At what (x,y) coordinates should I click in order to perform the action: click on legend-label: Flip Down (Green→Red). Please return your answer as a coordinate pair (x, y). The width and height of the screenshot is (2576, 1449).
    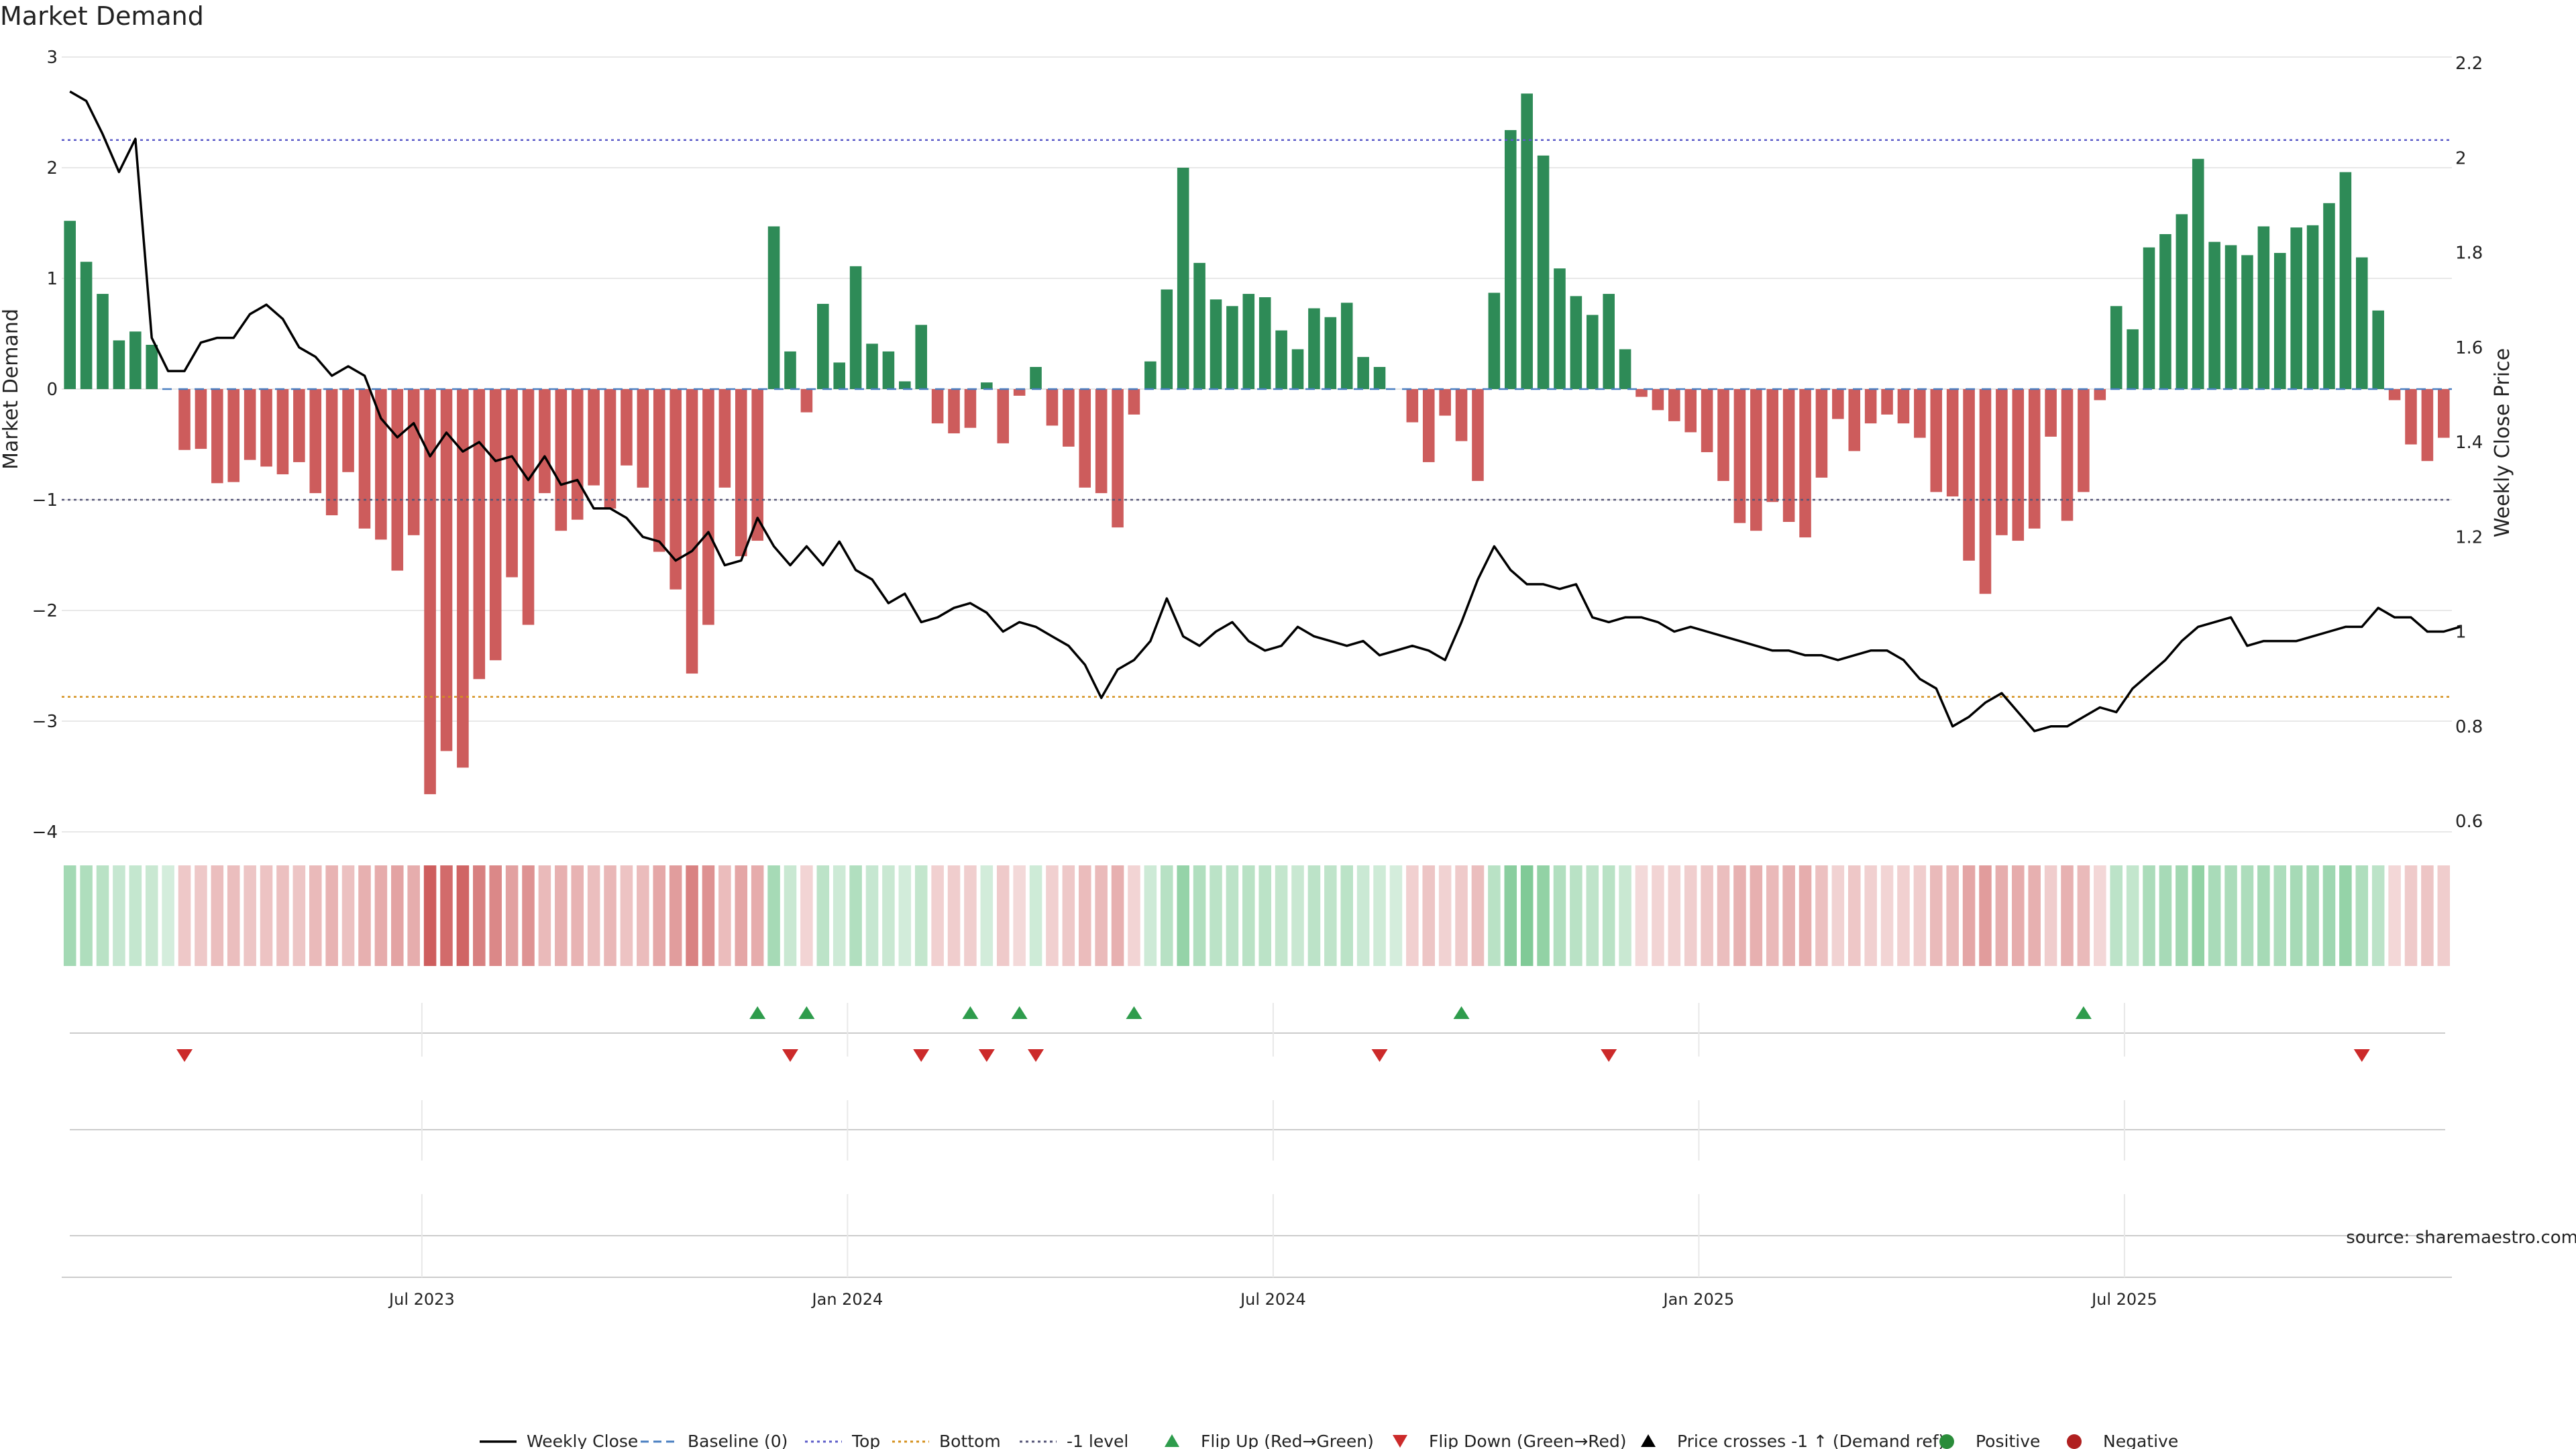
    Looking at the image, I should click on (1528, 1440).